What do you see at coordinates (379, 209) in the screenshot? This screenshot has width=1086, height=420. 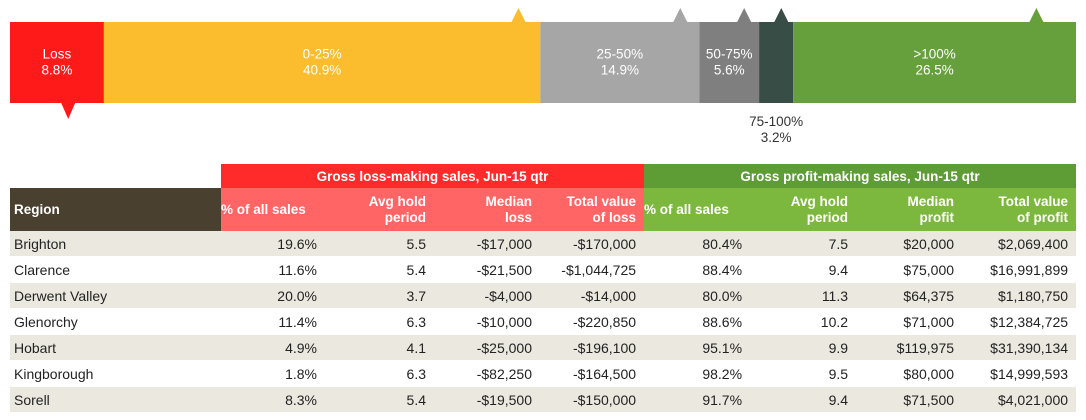 I see `loss-col-header: Avg hold period` at bounding box center [379, 209].